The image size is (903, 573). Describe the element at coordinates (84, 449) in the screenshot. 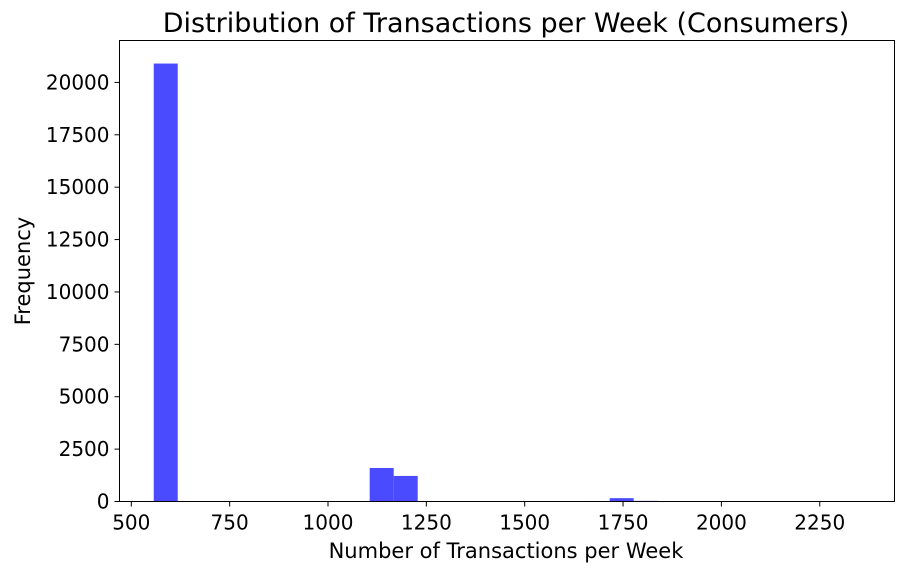

I see `y-tick-label: 2500` at that location.